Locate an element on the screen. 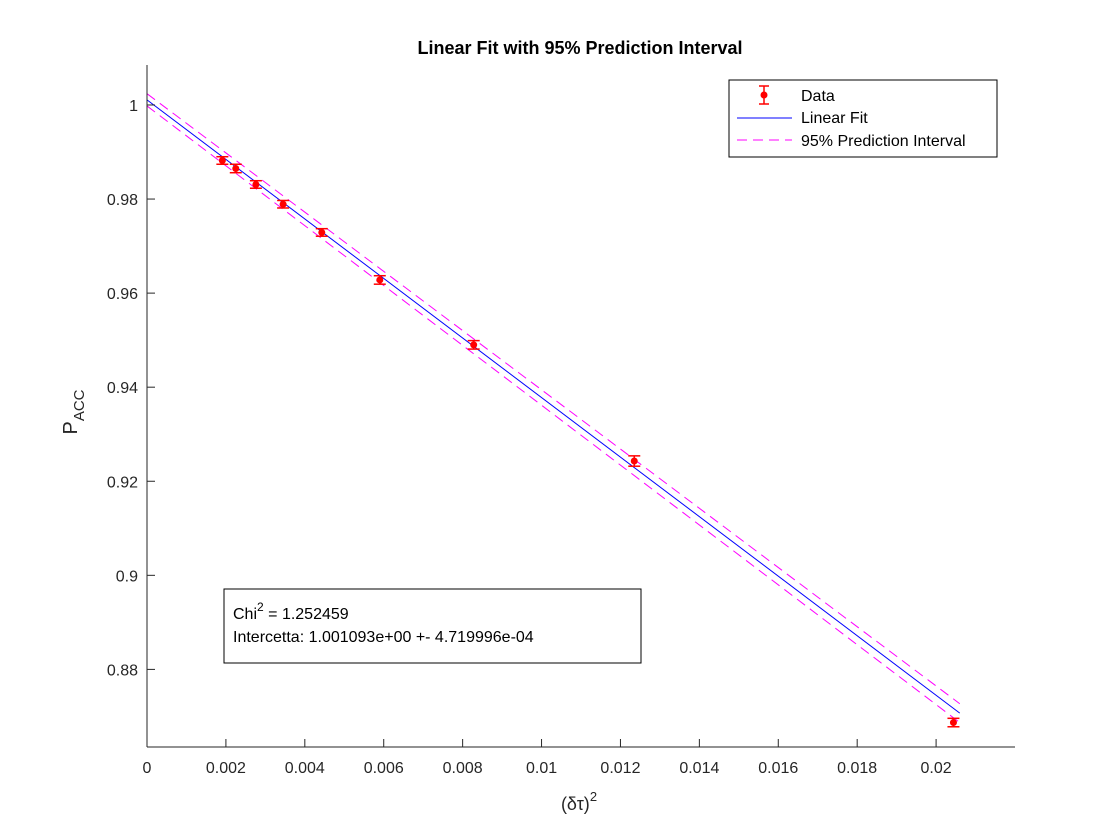  x-tick-label: 0.002 is located at coordinates (226, 768).